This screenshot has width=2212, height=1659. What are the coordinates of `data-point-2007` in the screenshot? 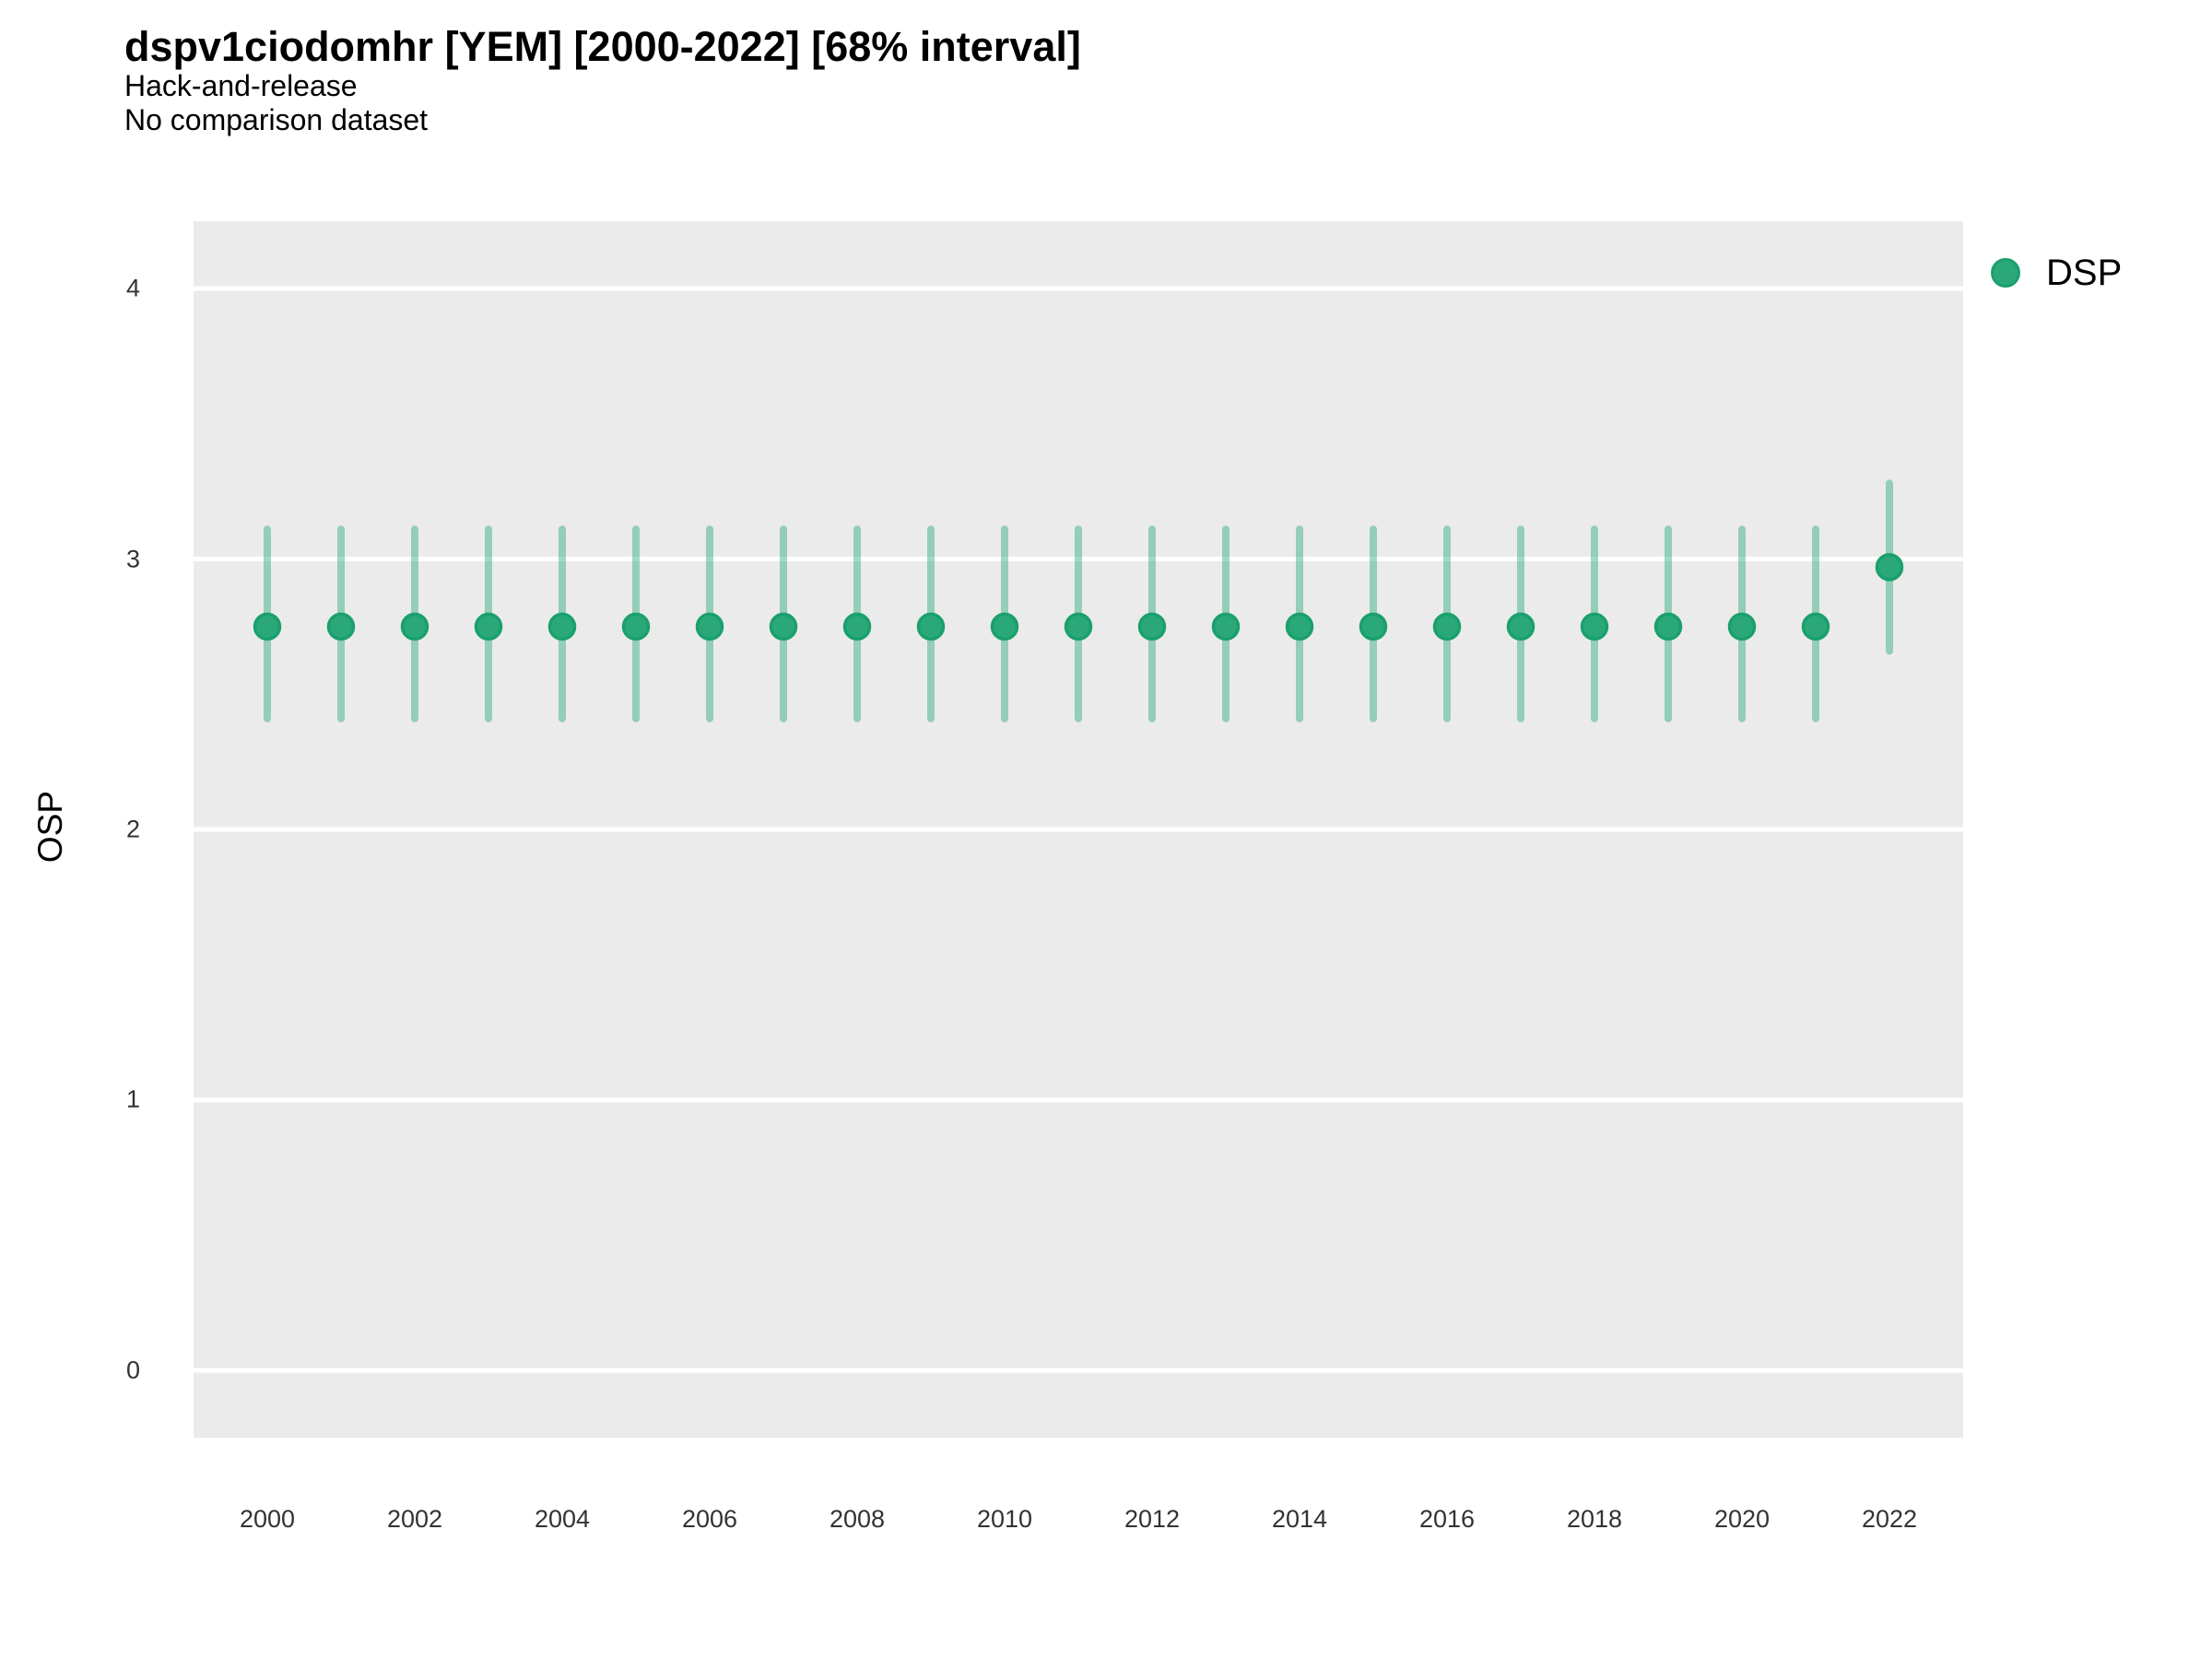 It's located at (783, 626).